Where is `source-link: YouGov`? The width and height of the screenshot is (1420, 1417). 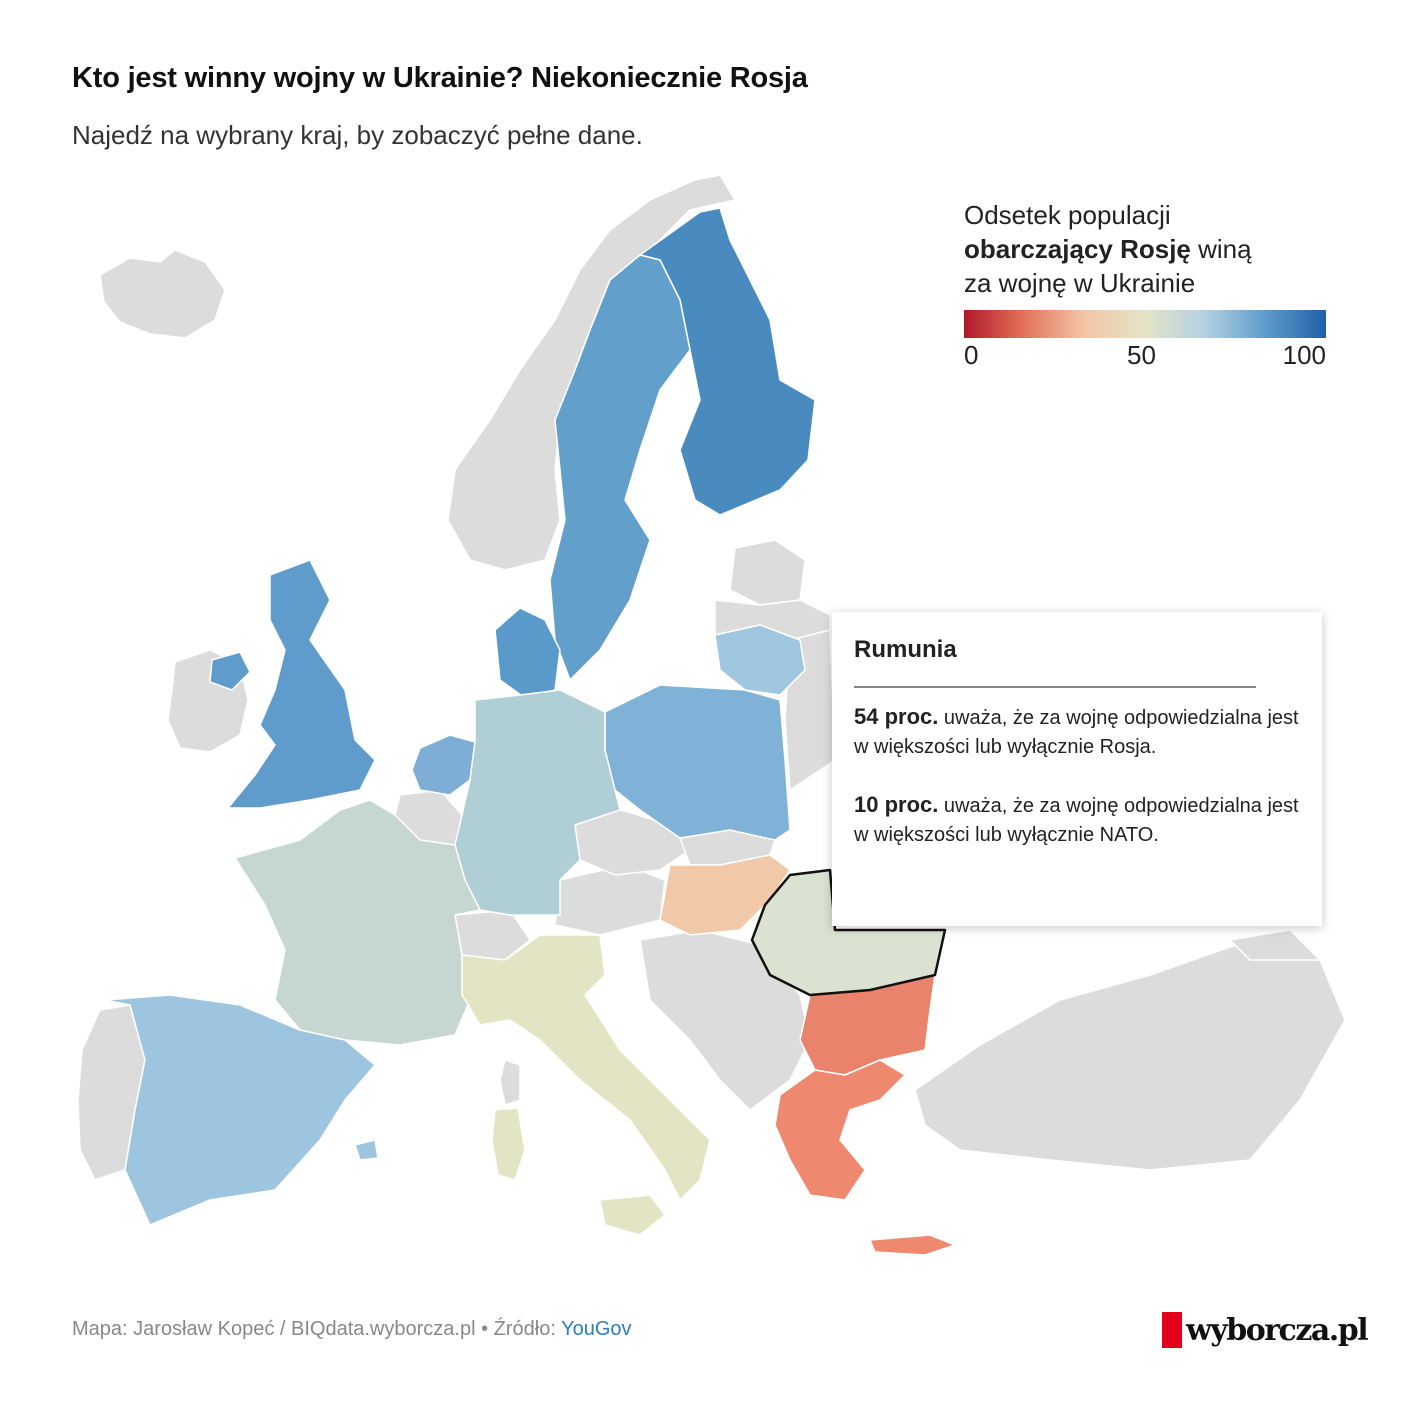 source-link: YouGov is located at coordinates (596, 1329).